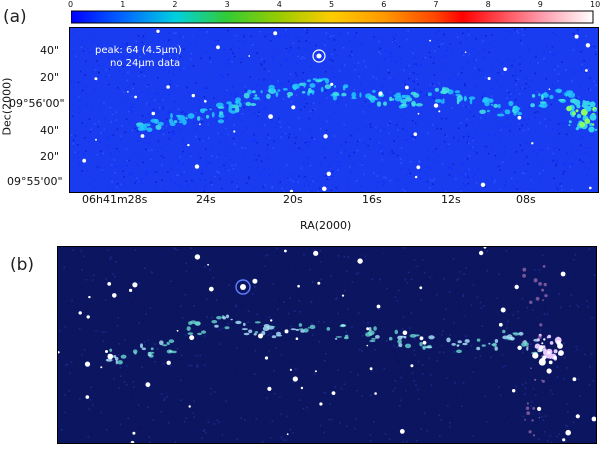 The height and width of the screenshot is (449, 600). I want to click on no-24um-note: no 24μm data, so click(145, 63).